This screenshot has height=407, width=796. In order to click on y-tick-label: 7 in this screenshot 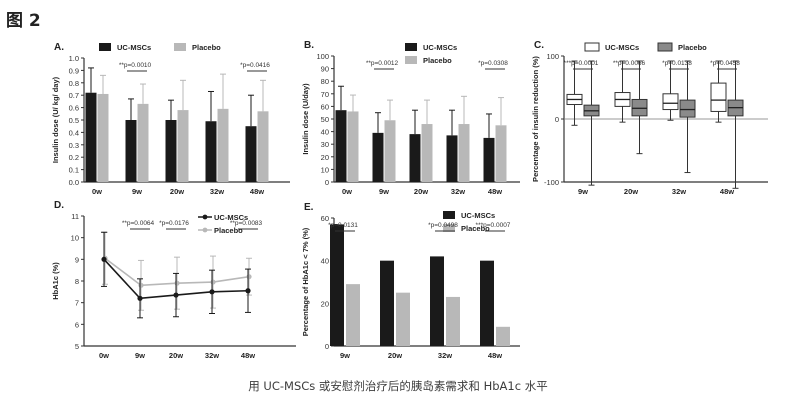, I will do `click(77, 303)`.